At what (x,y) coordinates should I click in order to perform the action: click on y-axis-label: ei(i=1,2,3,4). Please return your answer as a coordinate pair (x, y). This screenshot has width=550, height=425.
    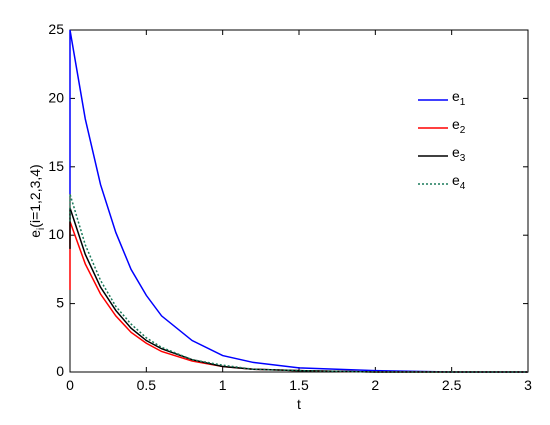
    Looking at the image, I should click on (37, 200).